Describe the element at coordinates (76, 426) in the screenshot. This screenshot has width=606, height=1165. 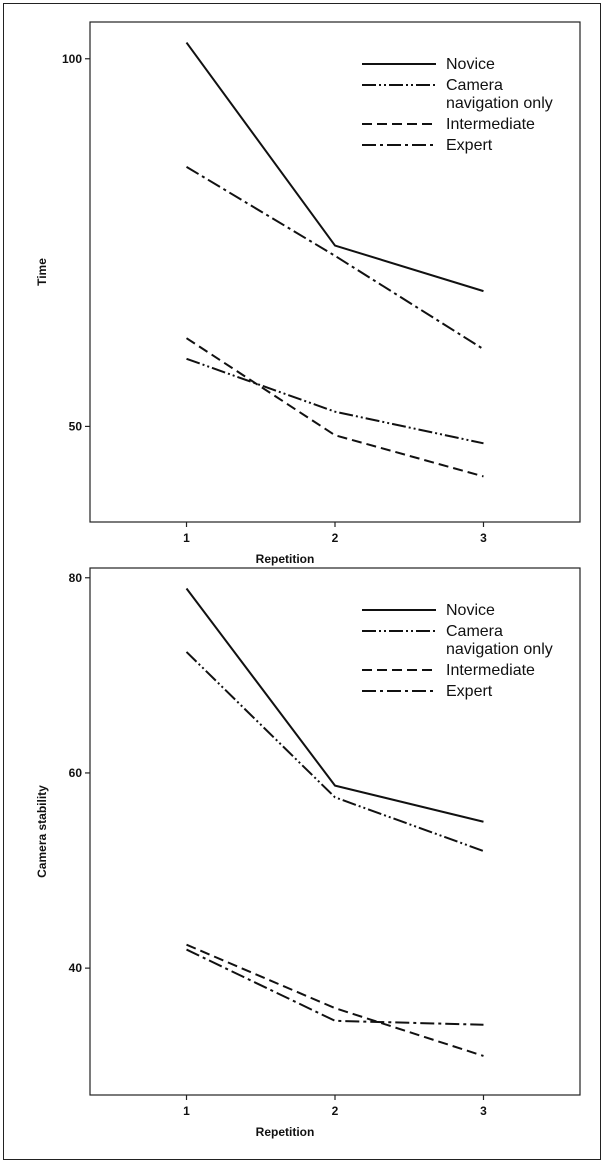
I see `y-tick-label: 50` at that location.